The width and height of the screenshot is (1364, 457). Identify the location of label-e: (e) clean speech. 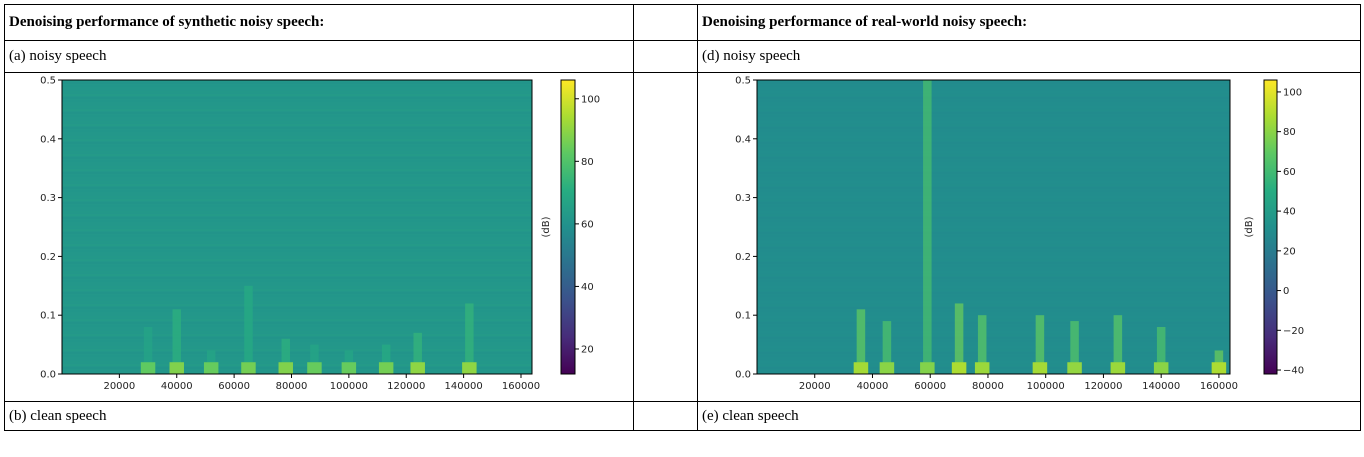
(1029, 416).